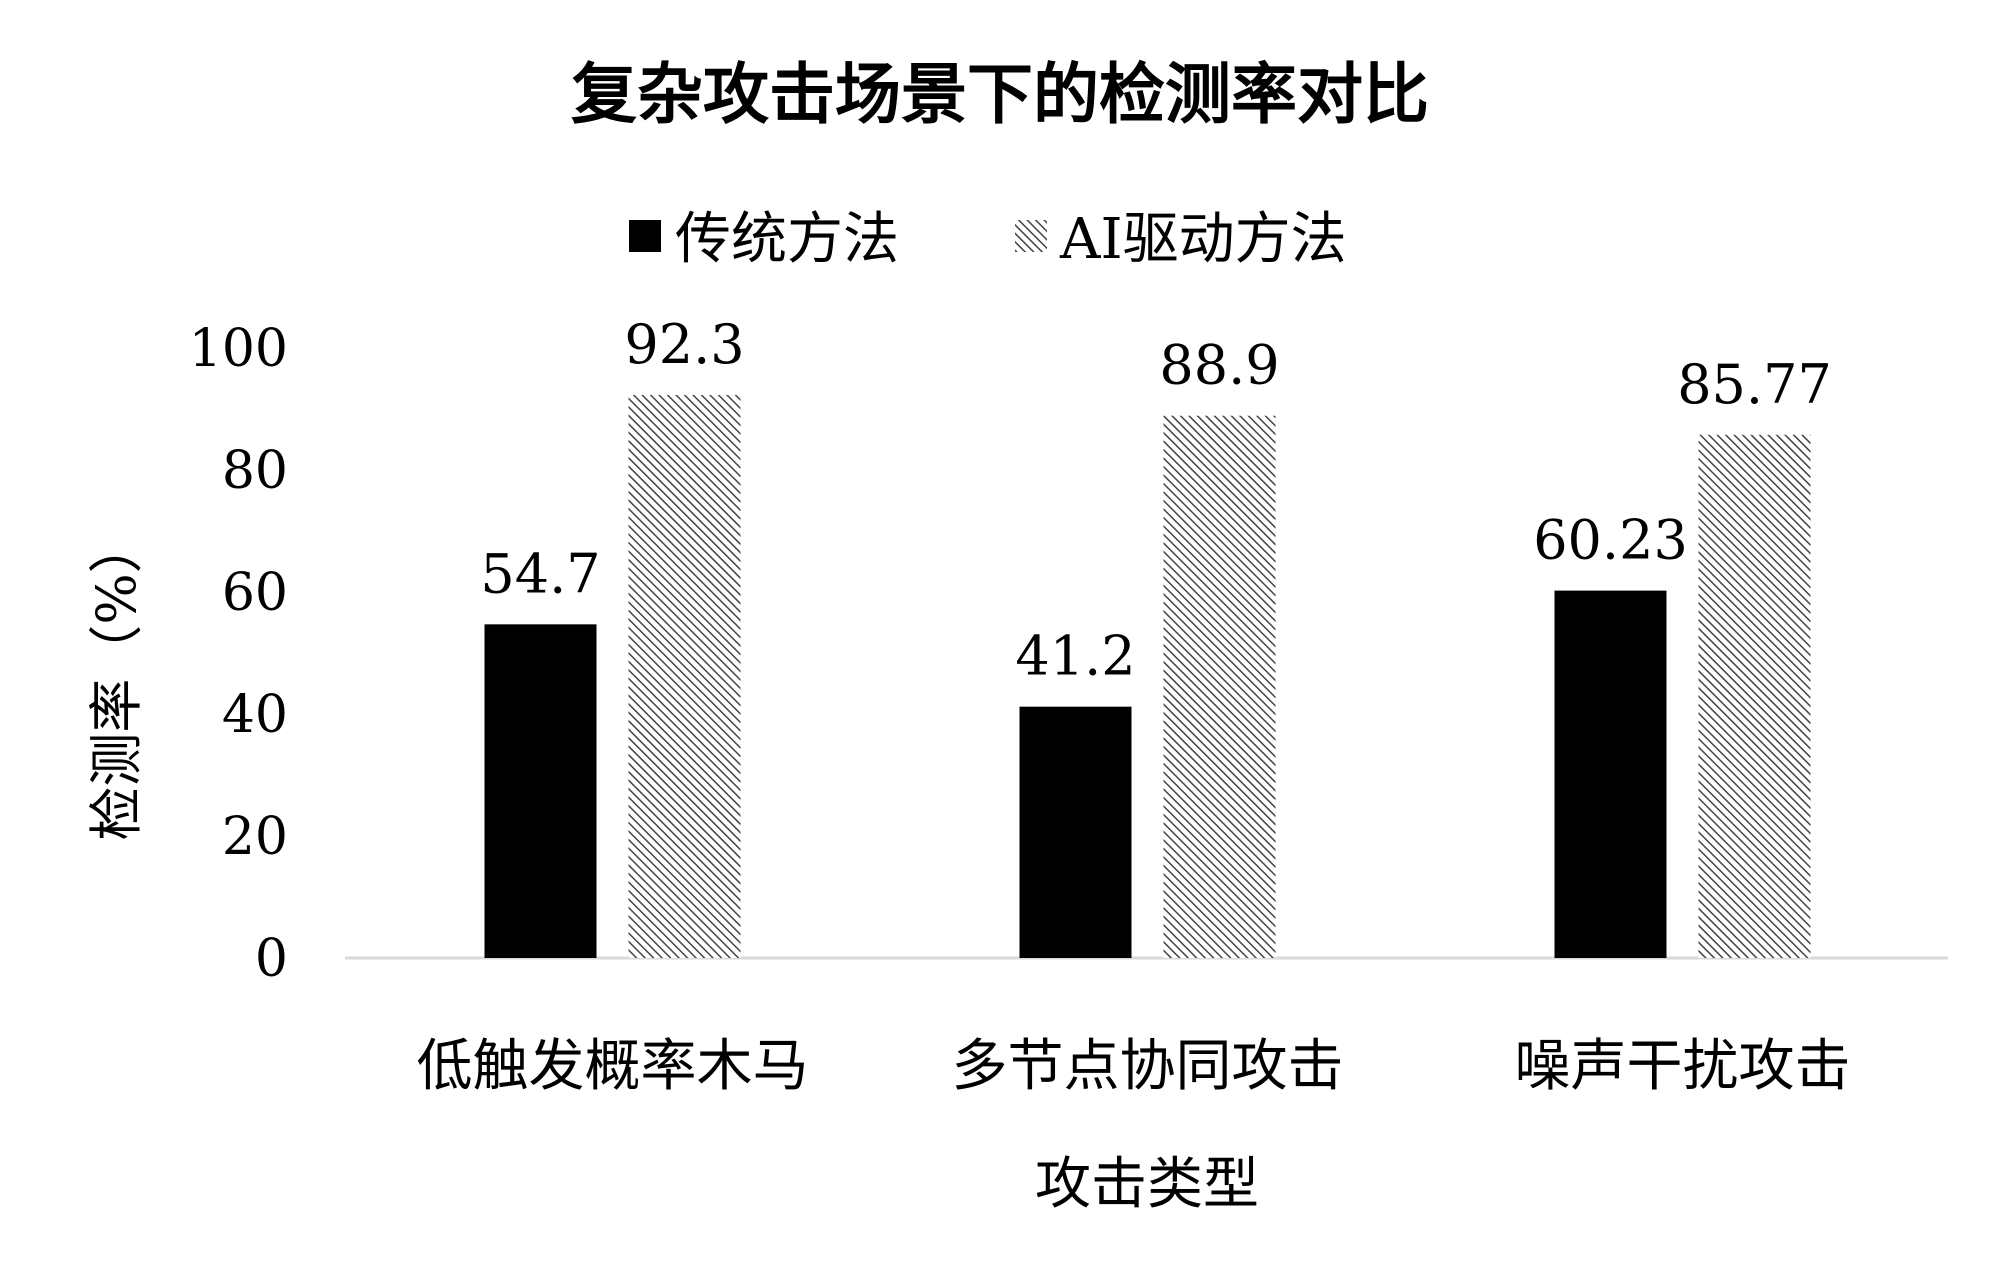 This screenshot has width=1999, height=1286. Describe the element at coordinates (255, 593) in the screenshot. I see `y-tick-label: 60` at that location.